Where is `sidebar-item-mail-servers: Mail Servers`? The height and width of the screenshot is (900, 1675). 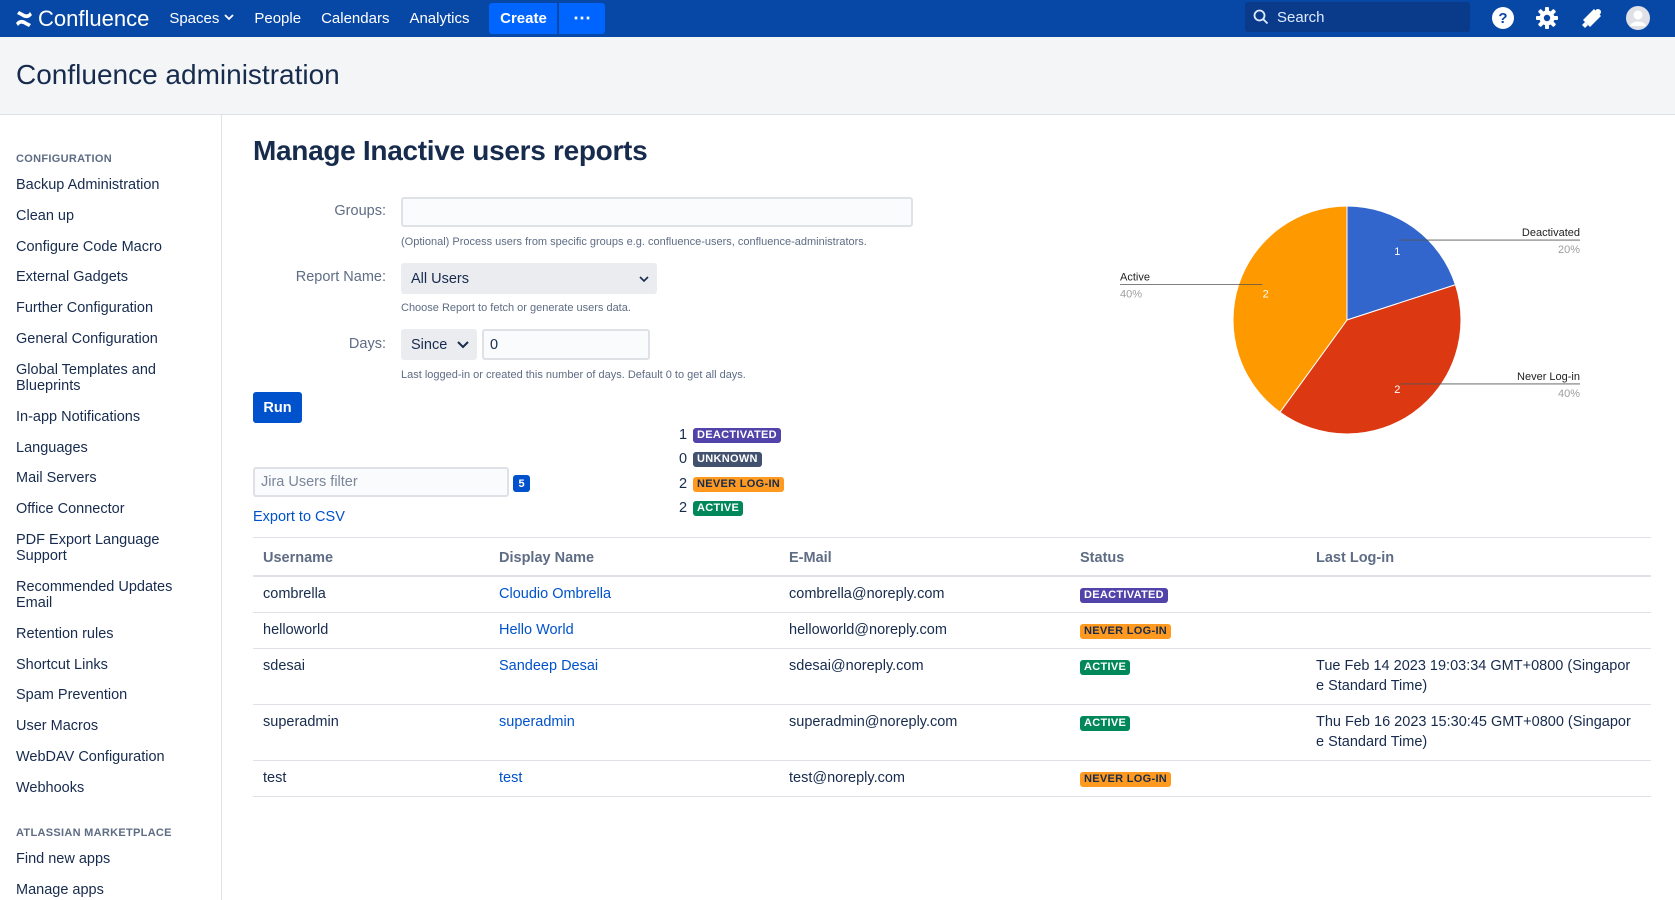
sidebar-item-mail-servers: Mail Servers is located at coordinates (56, 478).